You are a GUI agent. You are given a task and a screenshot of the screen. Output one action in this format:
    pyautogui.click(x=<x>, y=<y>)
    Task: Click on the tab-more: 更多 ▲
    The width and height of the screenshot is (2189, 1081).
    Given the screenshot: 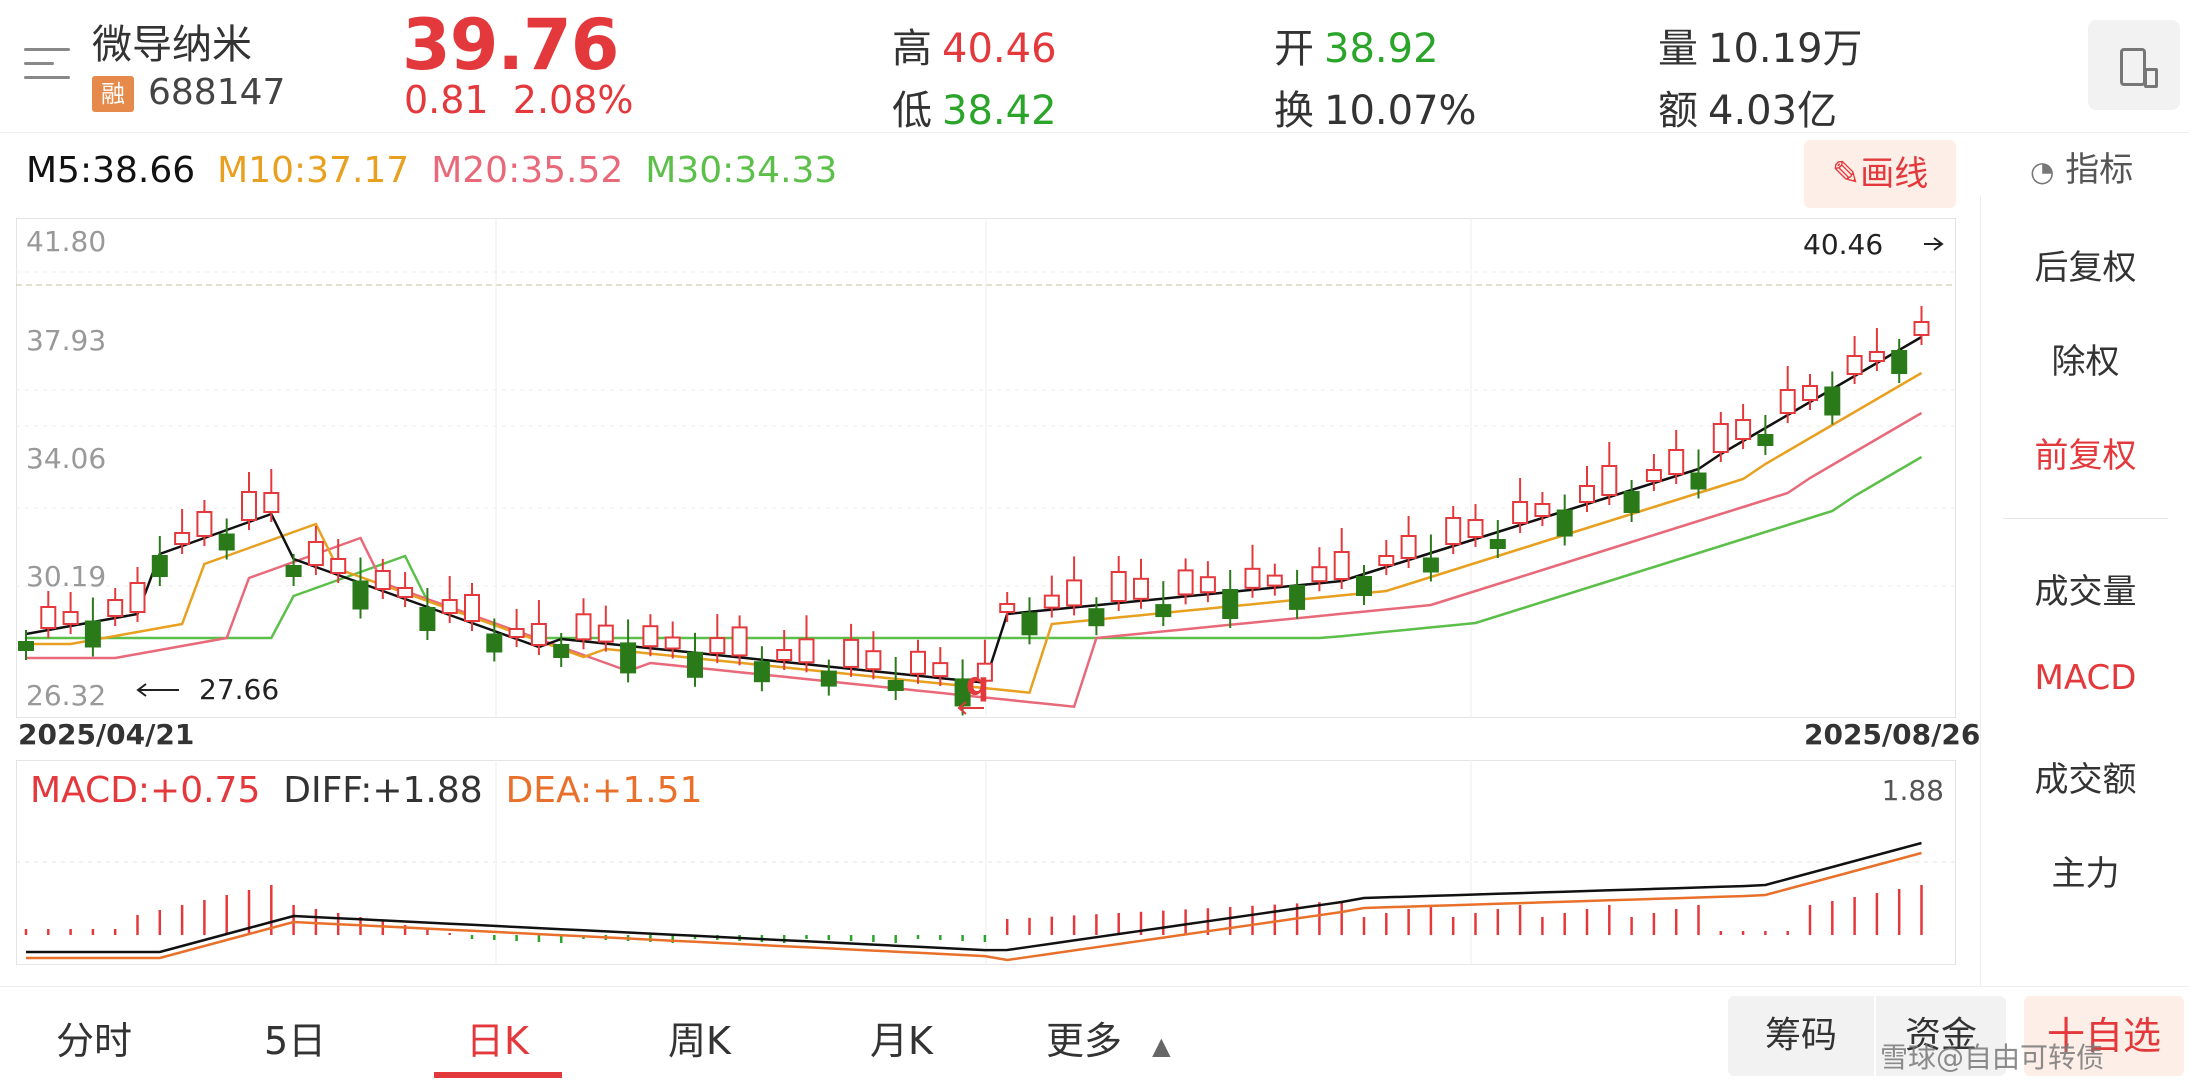 What is the action you would take?
    pyautogui.click(x=1108, y=1037)
    